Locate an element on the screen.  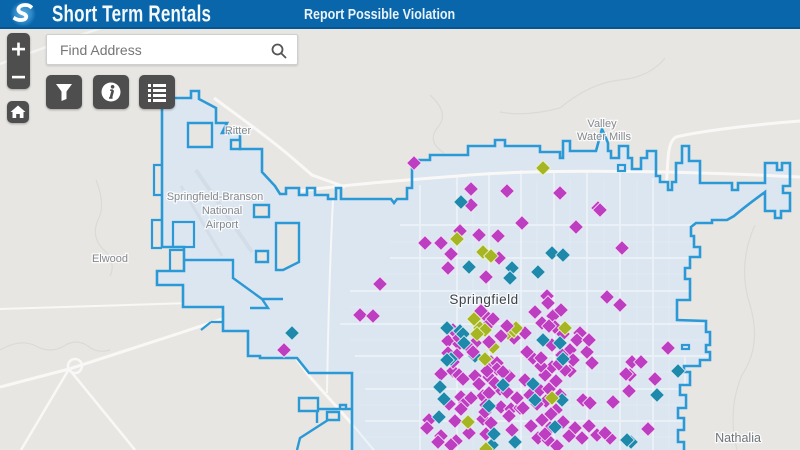
svg-text: Water Mills is located at coordinates (604, 137).